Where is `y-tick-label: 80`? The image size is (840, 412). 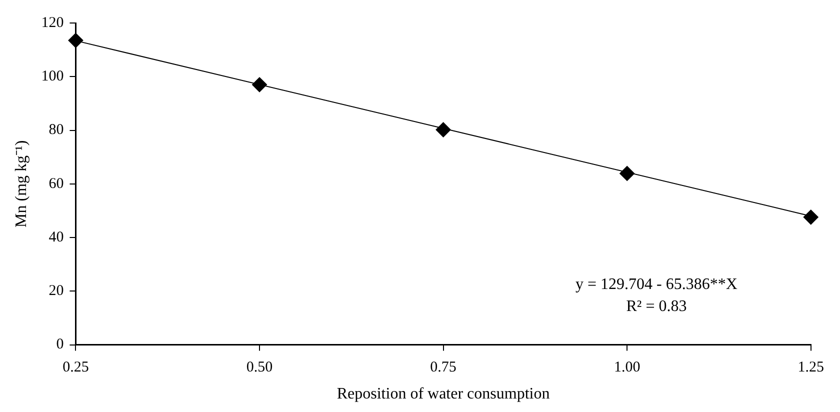
y-tick-label: 80 is located at coordinates (56, 130).